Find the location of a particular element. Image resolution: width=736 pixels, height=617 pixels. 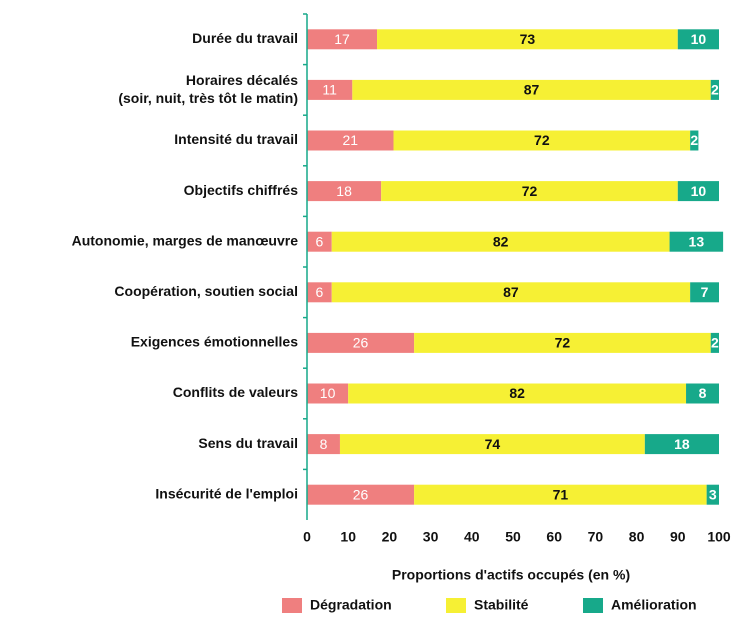

x-tick-label: 70 is located at coordinates (596, 537).